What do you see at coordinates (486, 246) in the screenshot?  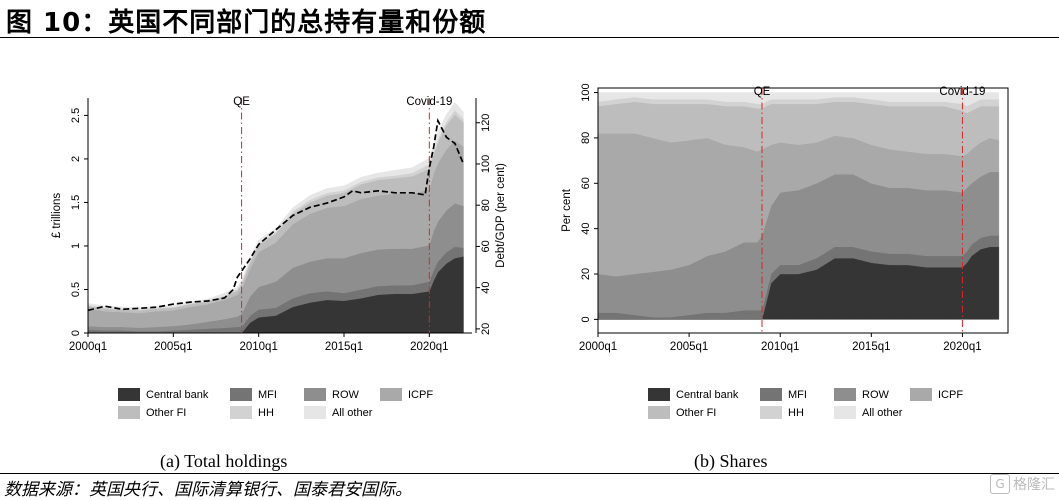 I see `y2-tick-label: 60` at bounding box center [486, 246].